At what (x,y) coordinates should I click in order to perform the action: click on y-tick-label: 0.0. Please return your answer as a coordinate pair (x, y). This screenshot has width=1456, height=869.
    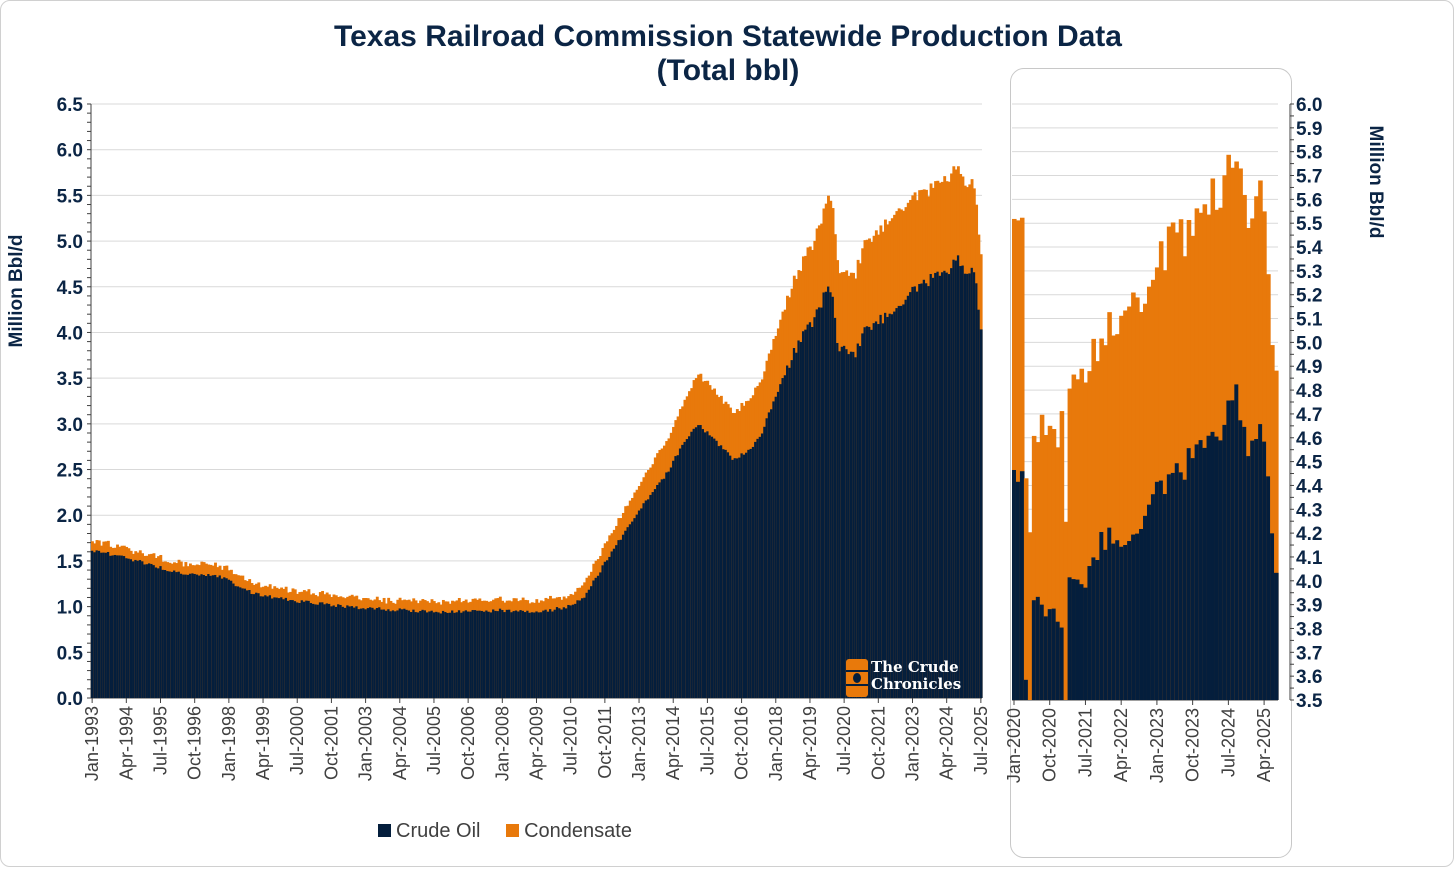
    Looking at the image, I should click on (70, 699).